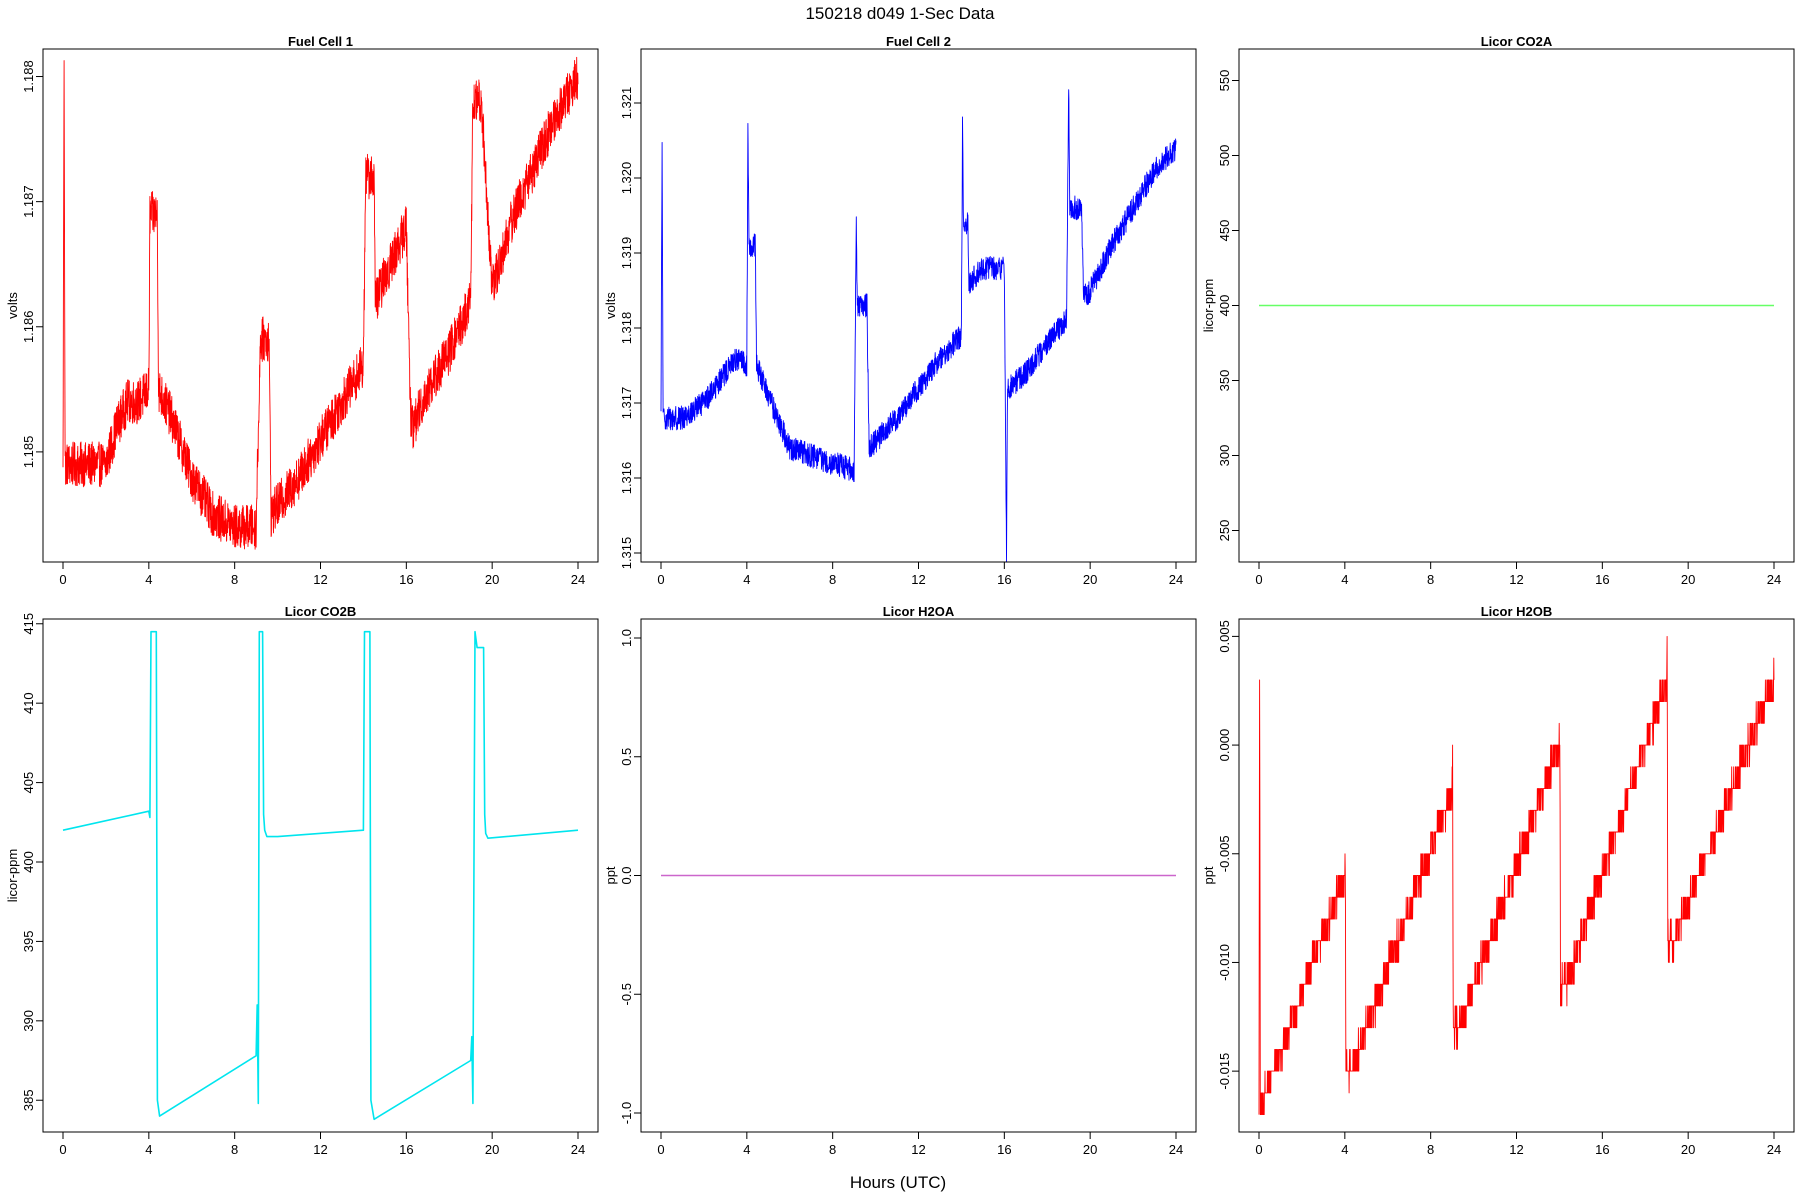 This screenshot has width=1800, height=1200. What do you see at coordinates (28, 1021) in the screenshot?
I see `y-tick-label: 390` at bounding box center [28, 1021].